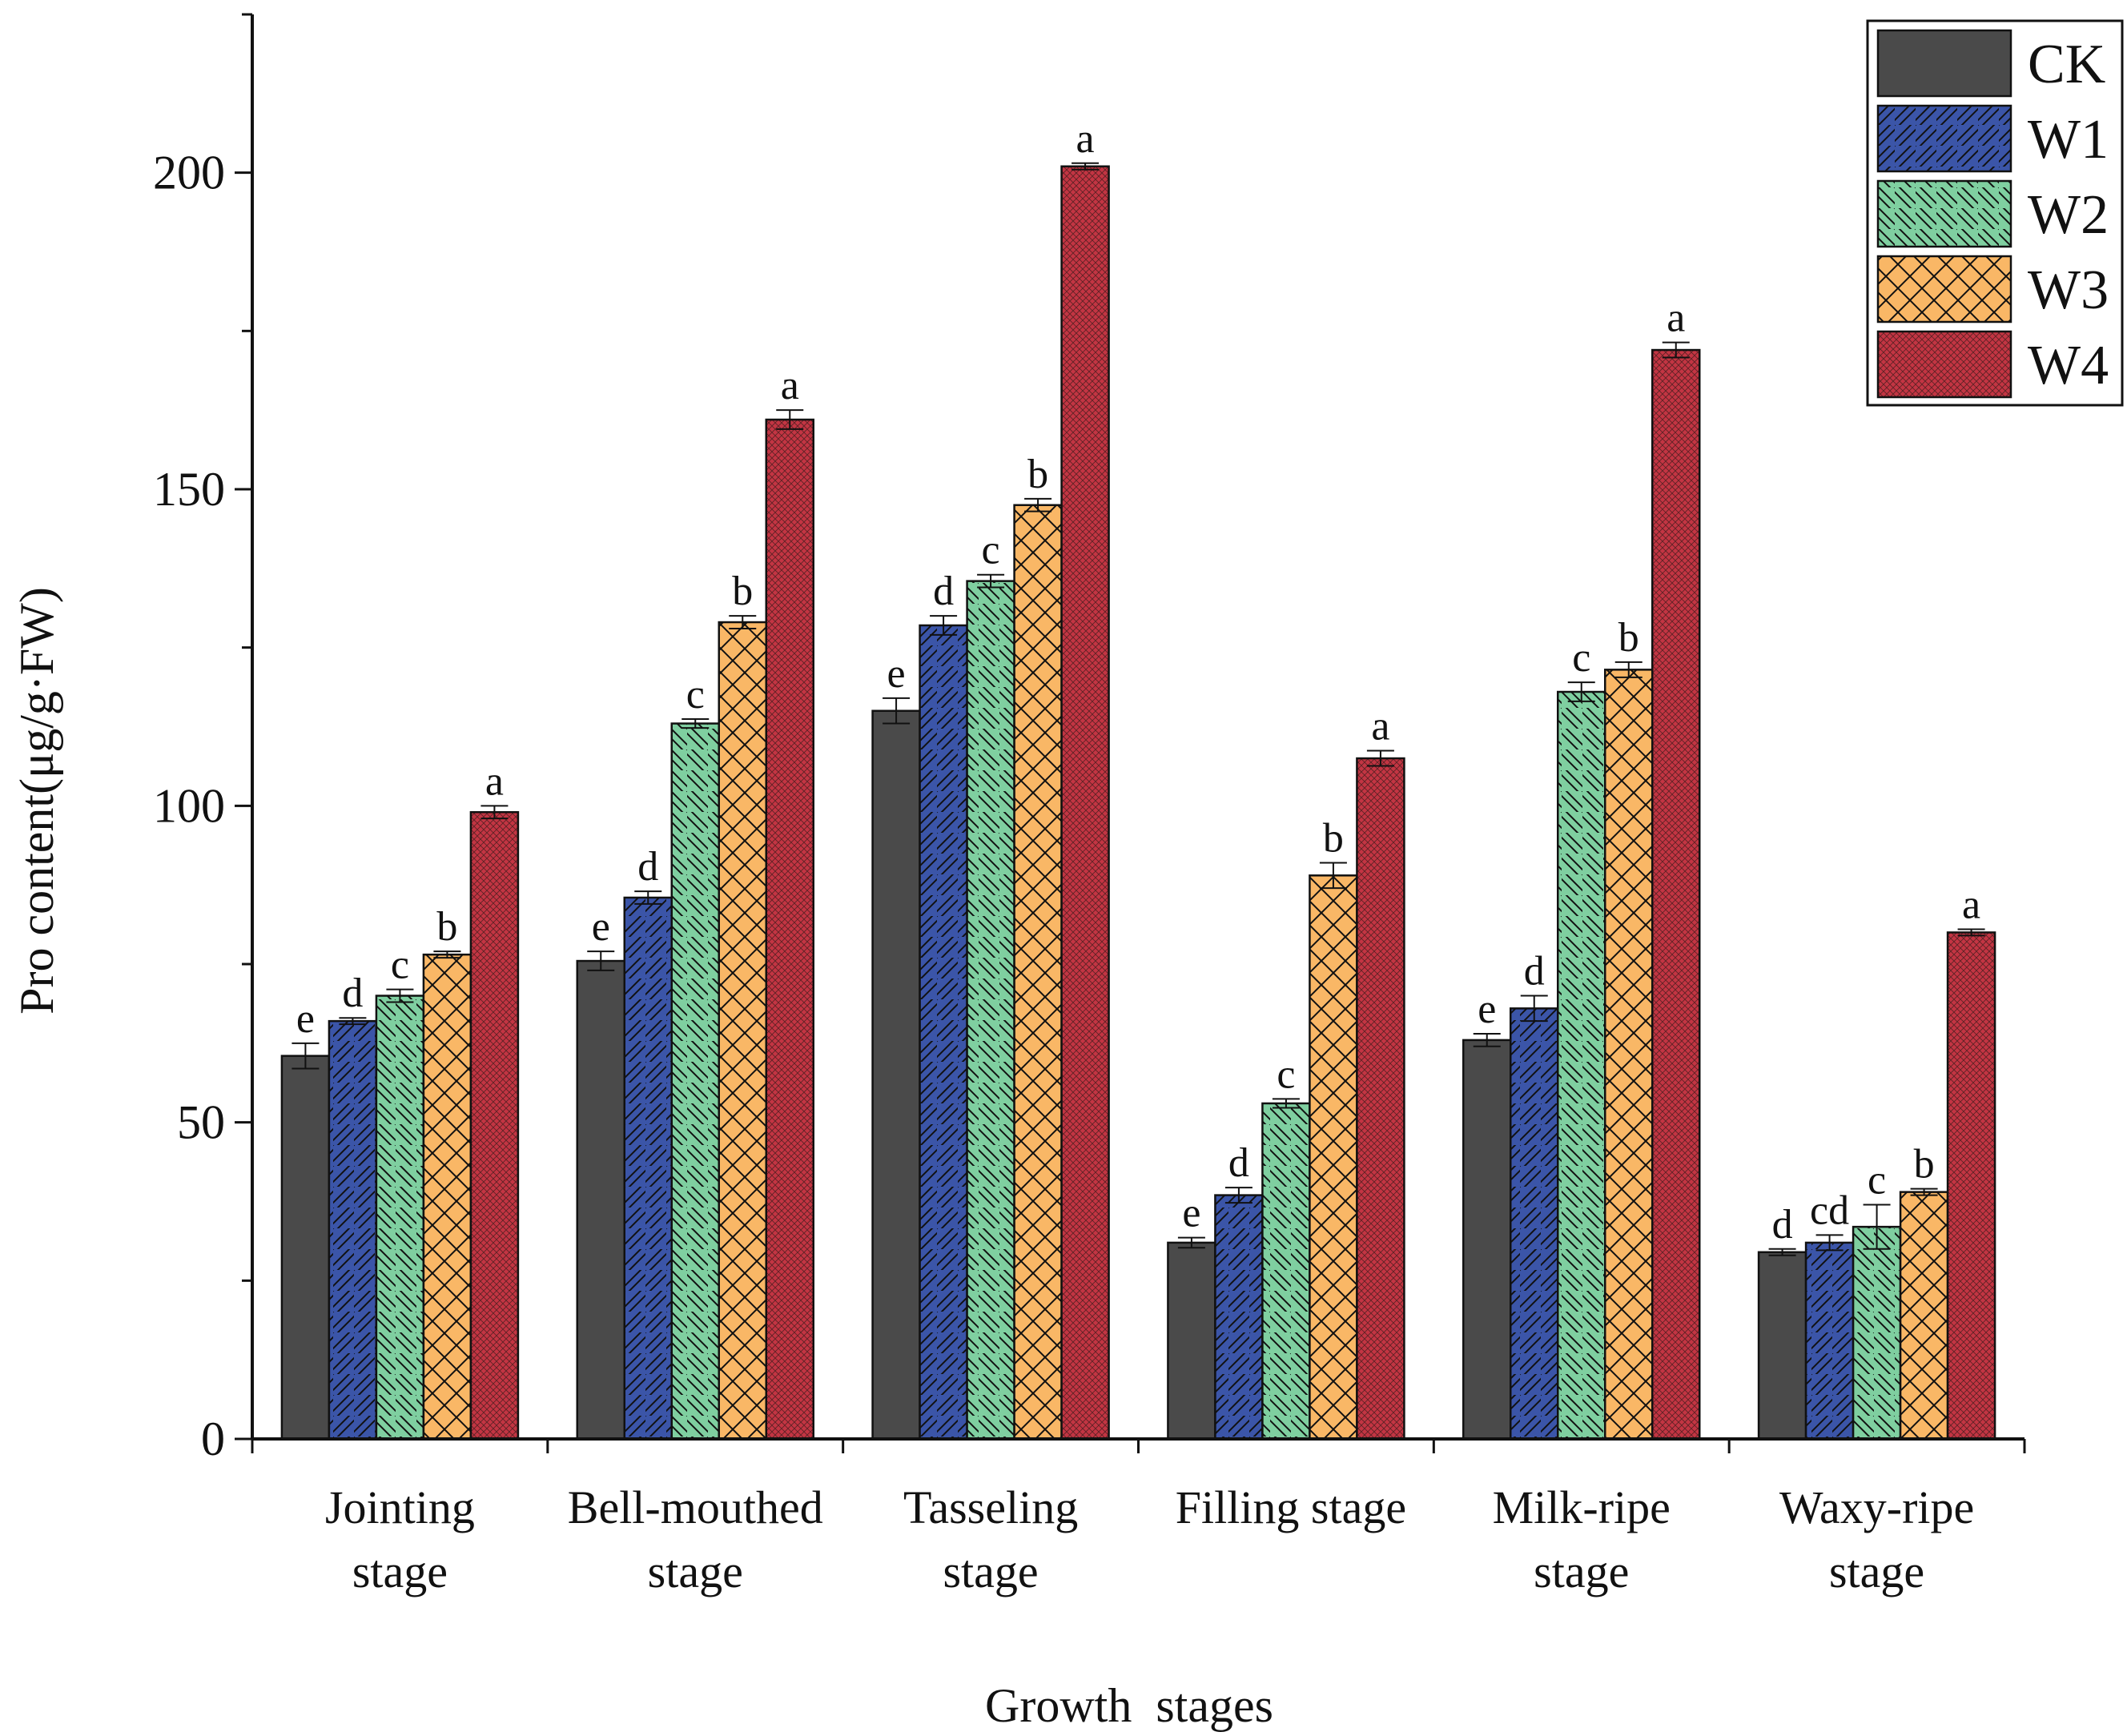  Describe the element at coordinates (743, 592) in the screenshot. I see `significance-letter-w3-1: b` at that location.